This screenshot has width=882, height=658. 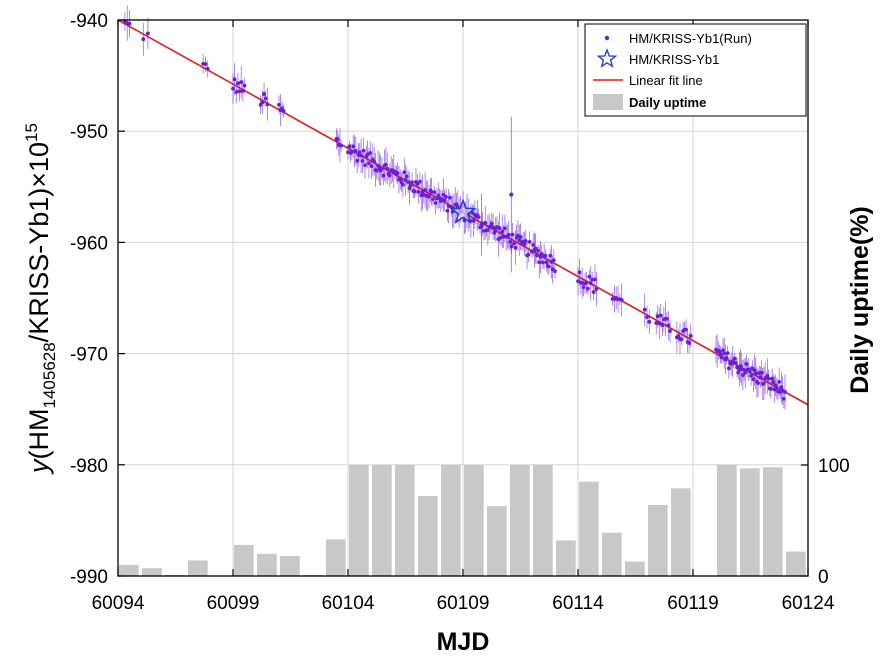 I want to click on x-tick-label: 60104, so click(x=348, y=603).